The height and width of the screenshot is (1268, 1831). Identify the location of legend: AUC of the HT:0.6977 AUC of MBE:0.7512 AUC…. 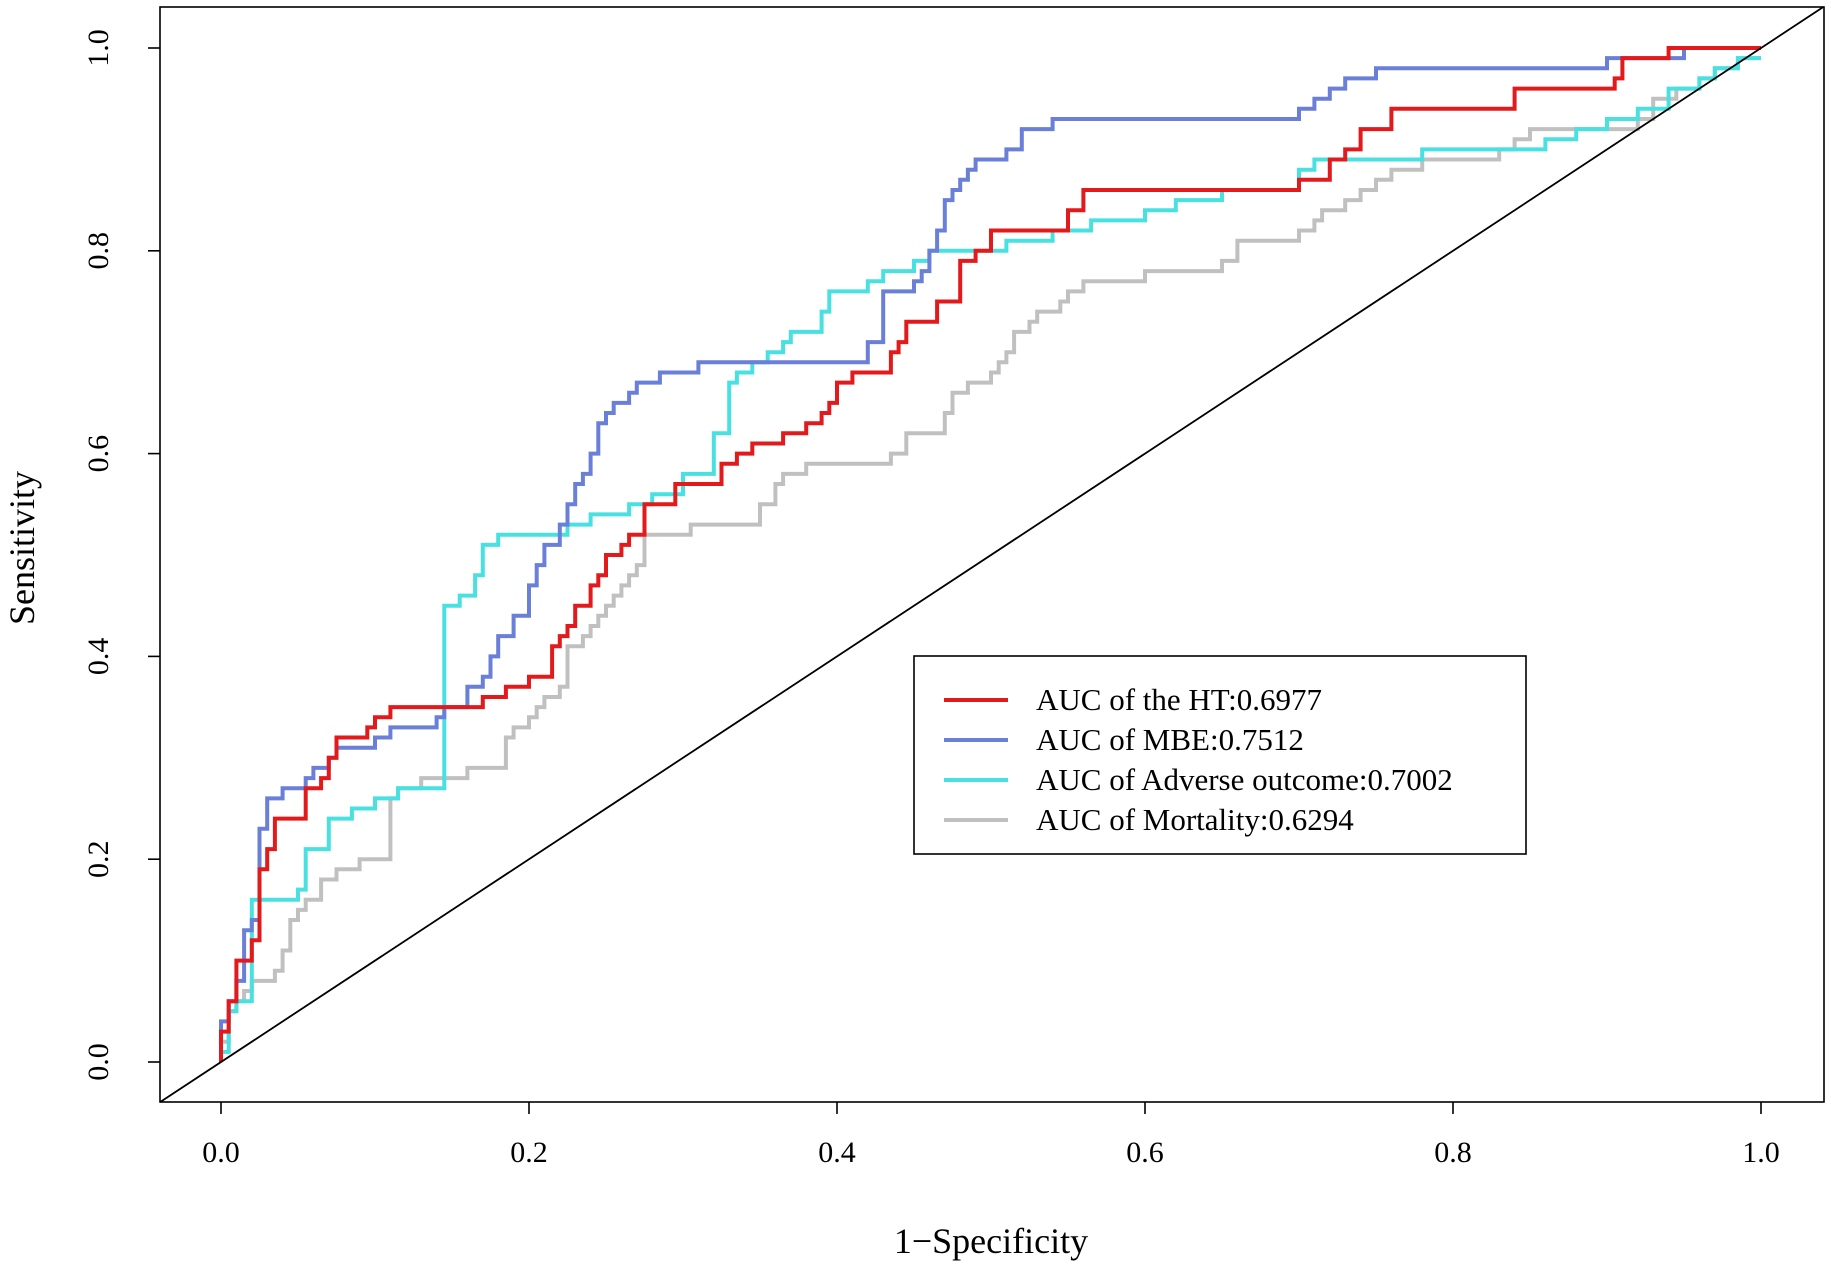
(1220, 755).